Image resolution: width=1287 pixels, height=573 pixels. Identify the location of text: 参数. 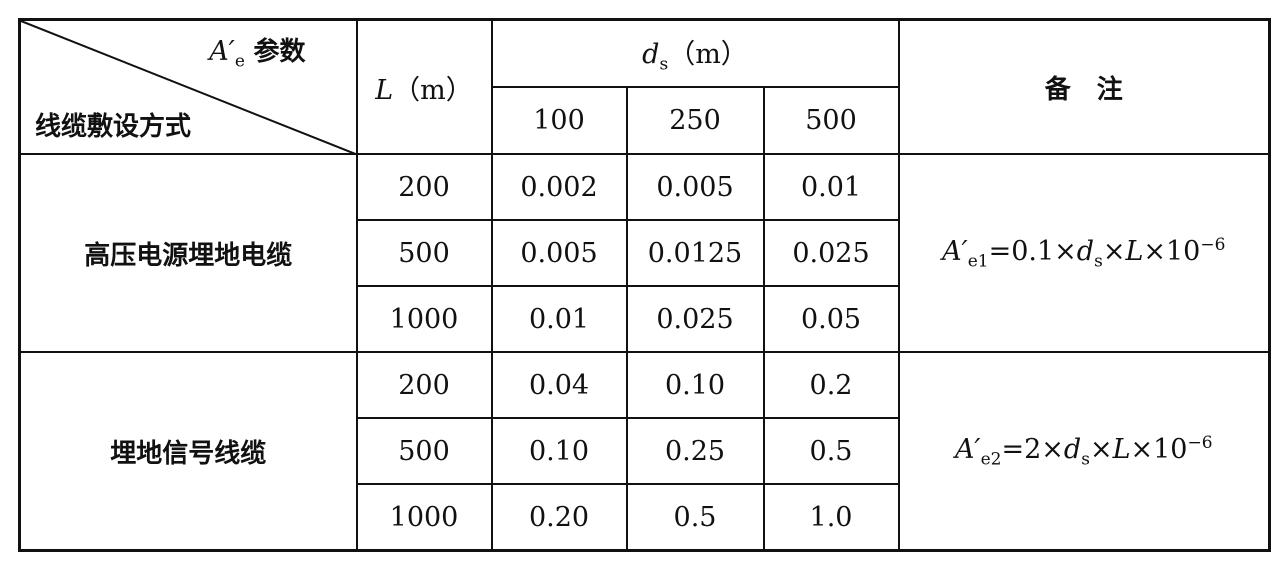
(279, 52).